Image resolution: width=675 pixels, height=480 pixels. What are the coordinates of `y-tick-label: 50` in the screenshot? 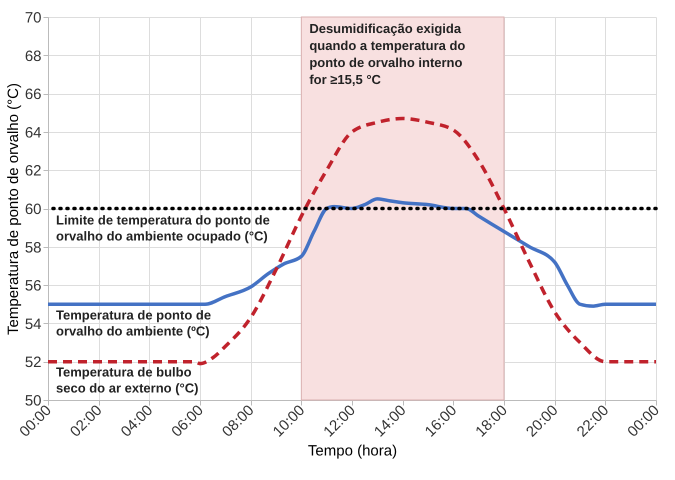 It's located at (33, 401).